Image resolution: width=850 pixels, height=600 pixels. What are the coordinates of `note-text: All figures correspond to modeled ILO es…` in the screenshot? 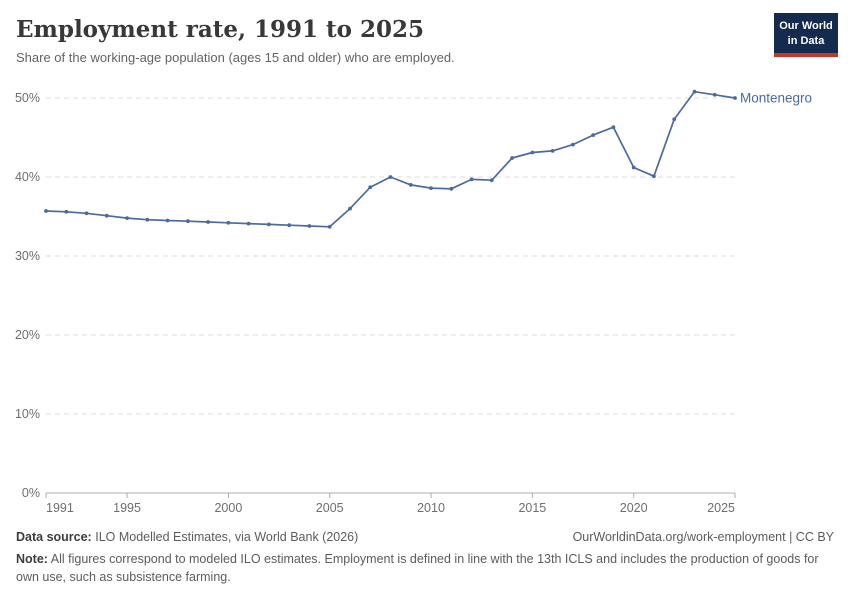 It's located at (417, 567).